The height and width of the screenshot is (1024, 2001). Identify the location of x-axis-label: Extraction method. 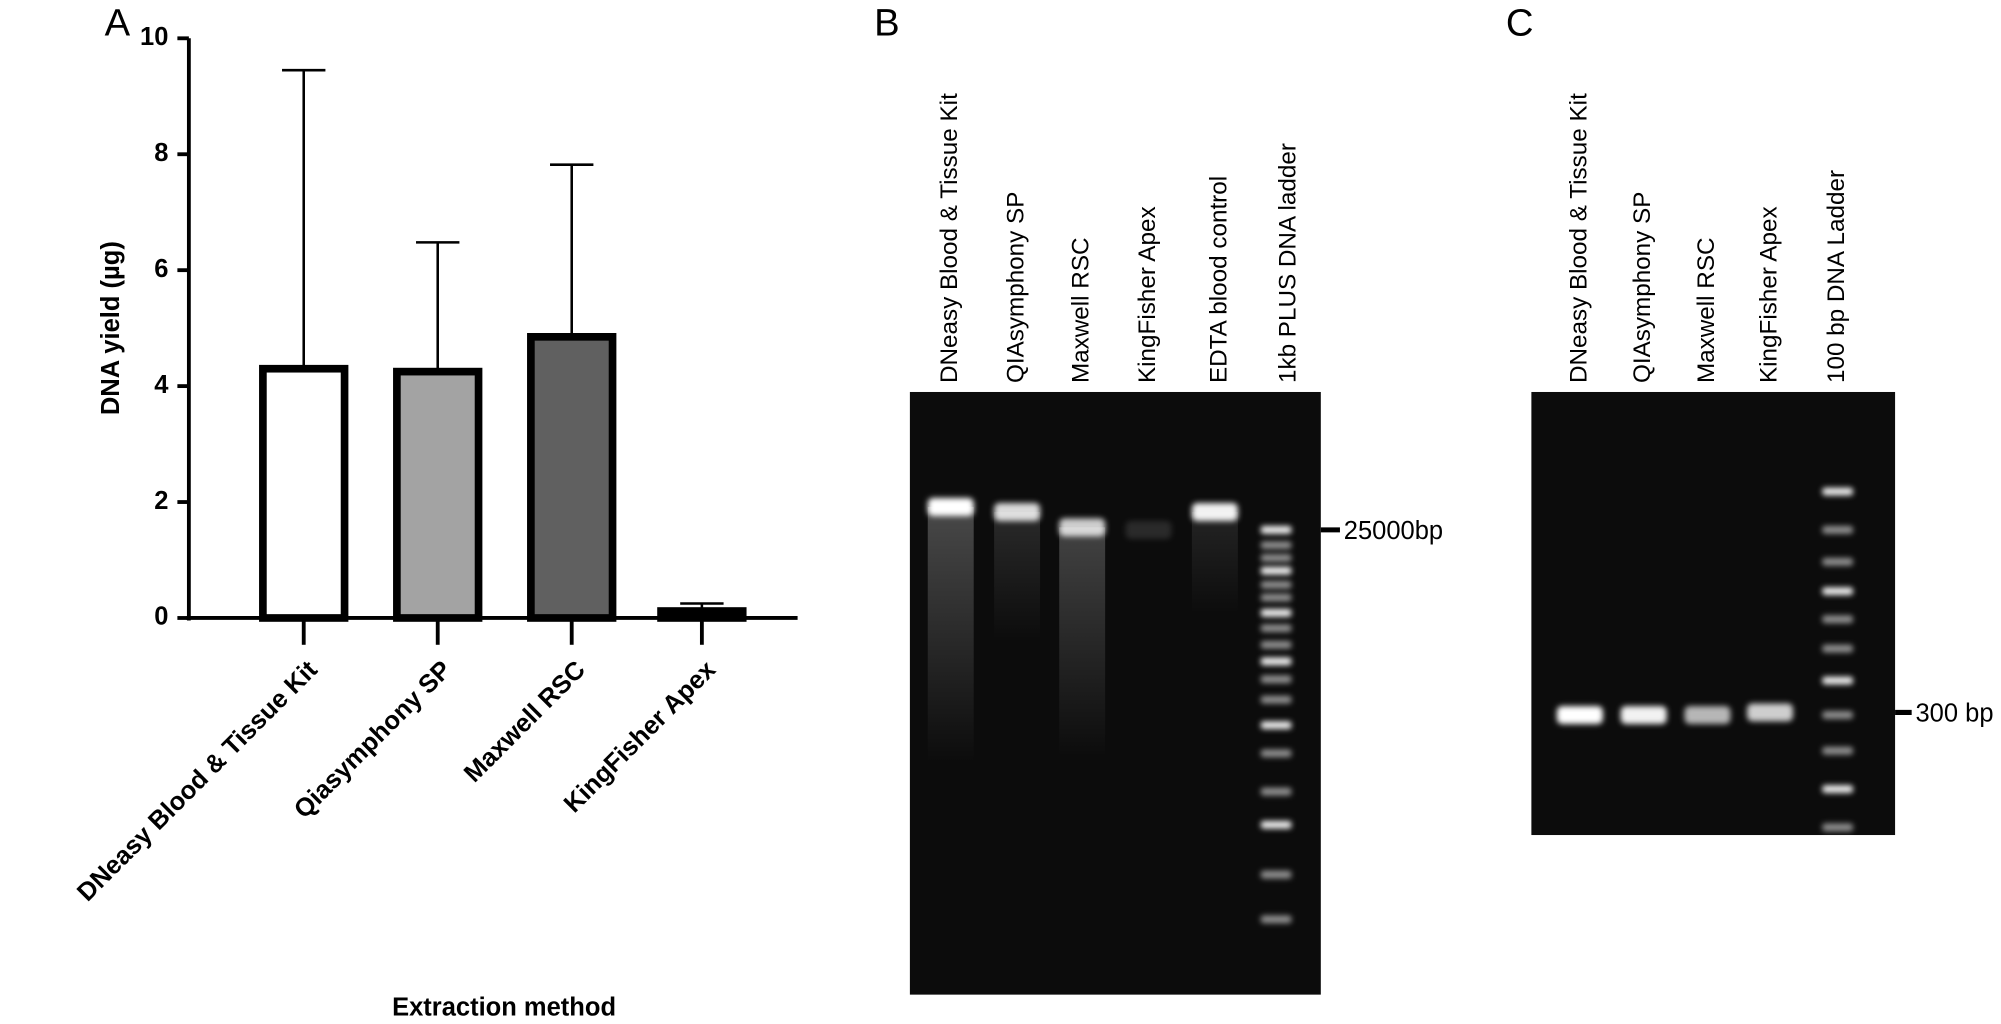
(504, 1007).